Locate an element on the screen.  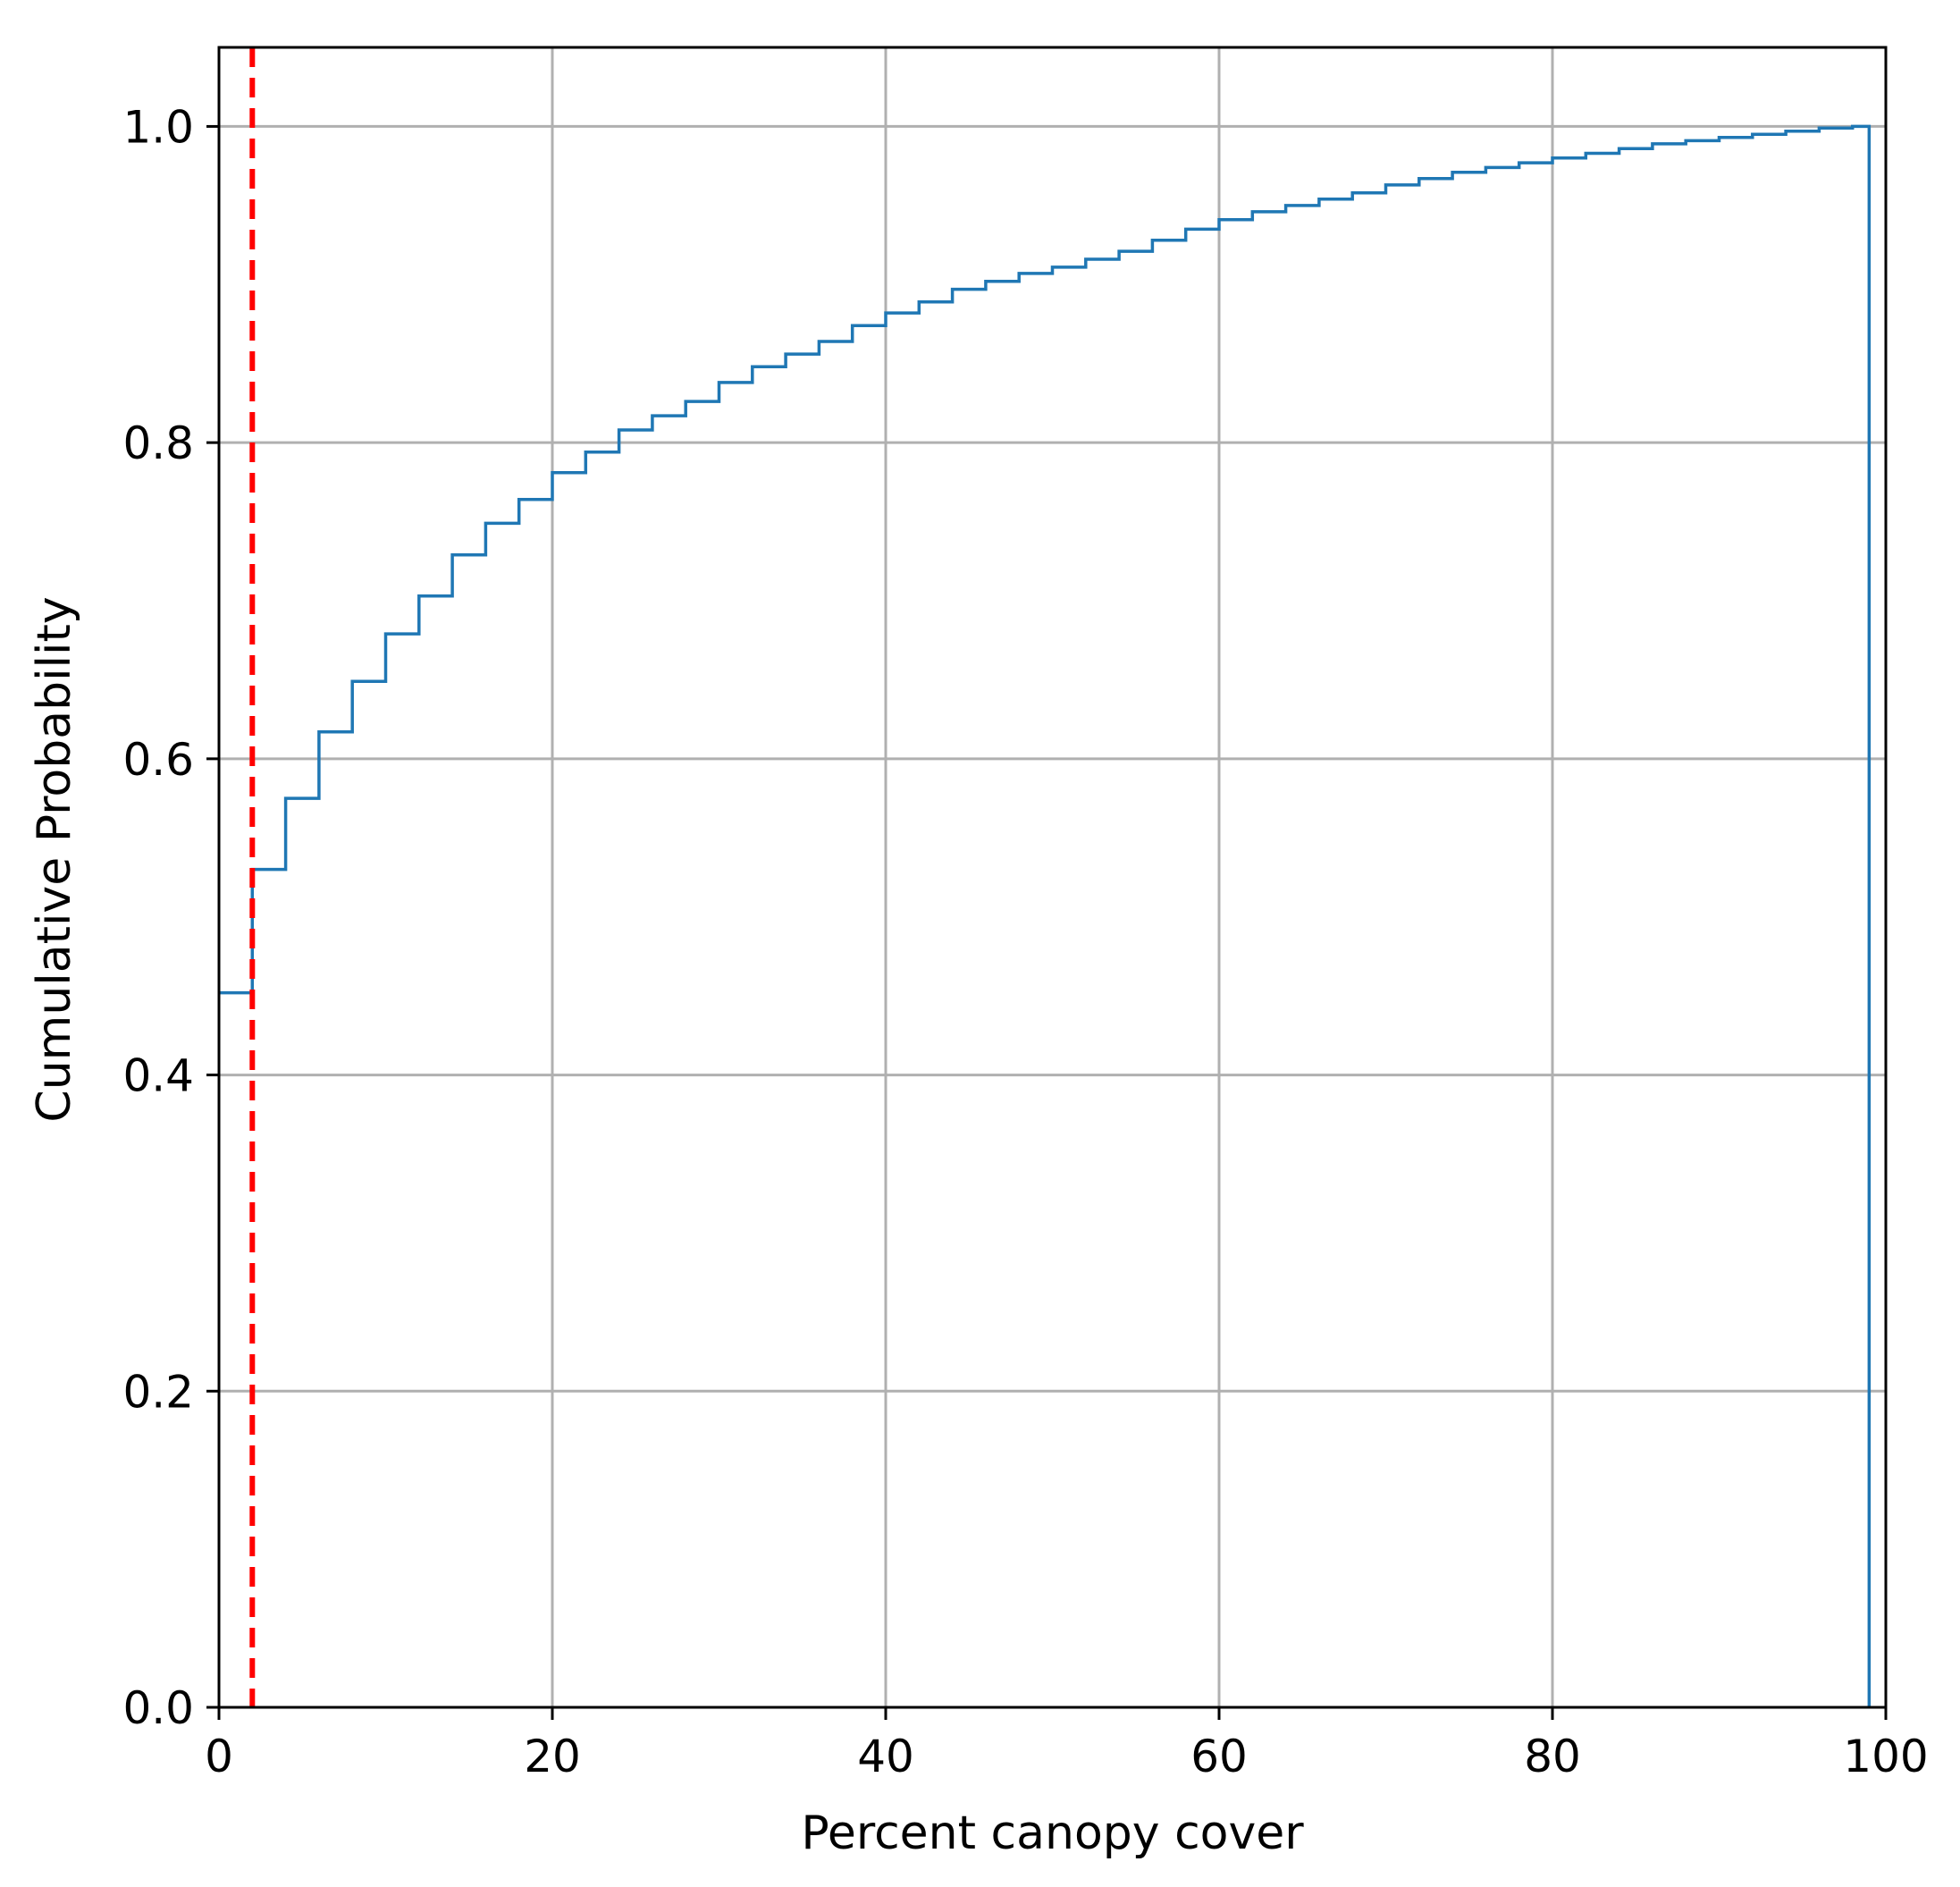
x-tick-label: 100 is located at coordinates (1885, 1756).